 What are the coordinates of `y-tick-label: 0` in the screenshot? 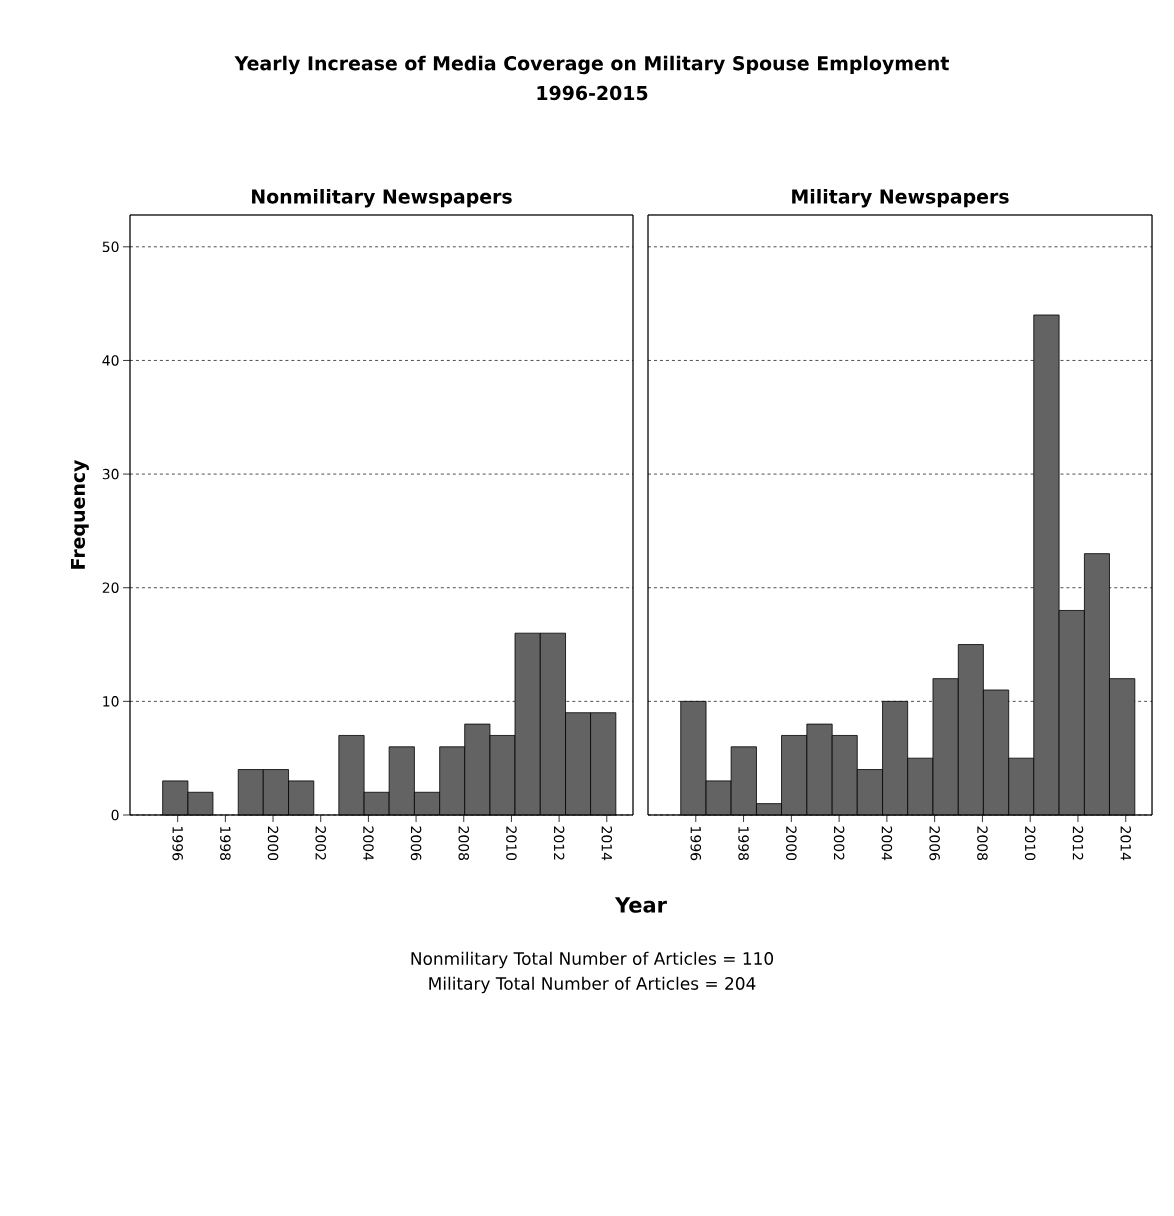 It's located at (115, 815).